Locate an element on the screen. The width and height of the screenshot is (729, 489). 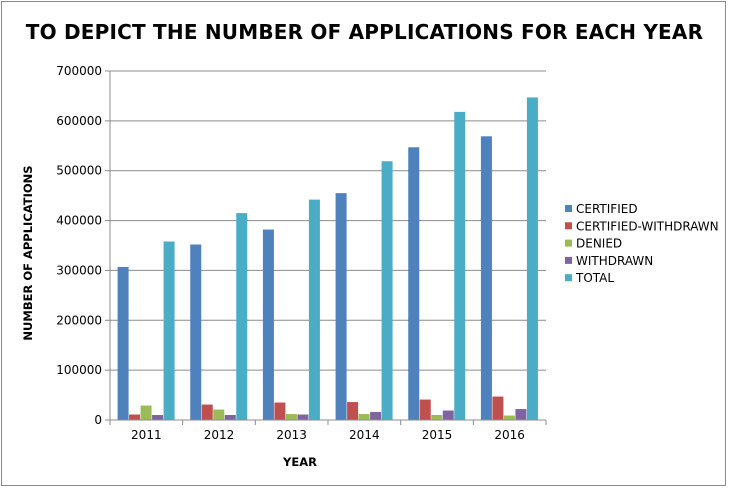
bar-certified-withdrawn-2013 is located at coordinates (280, 411).